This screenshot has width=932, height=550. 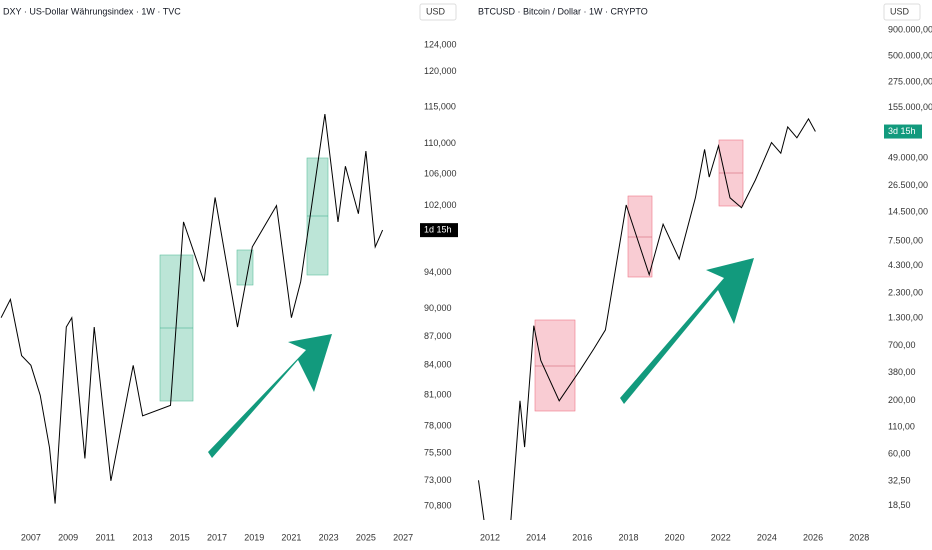 What do you see at coordinates (899, 505) in the screenshot?
I see `y-tick-label: 18,50` at bounding box center [899, 505].